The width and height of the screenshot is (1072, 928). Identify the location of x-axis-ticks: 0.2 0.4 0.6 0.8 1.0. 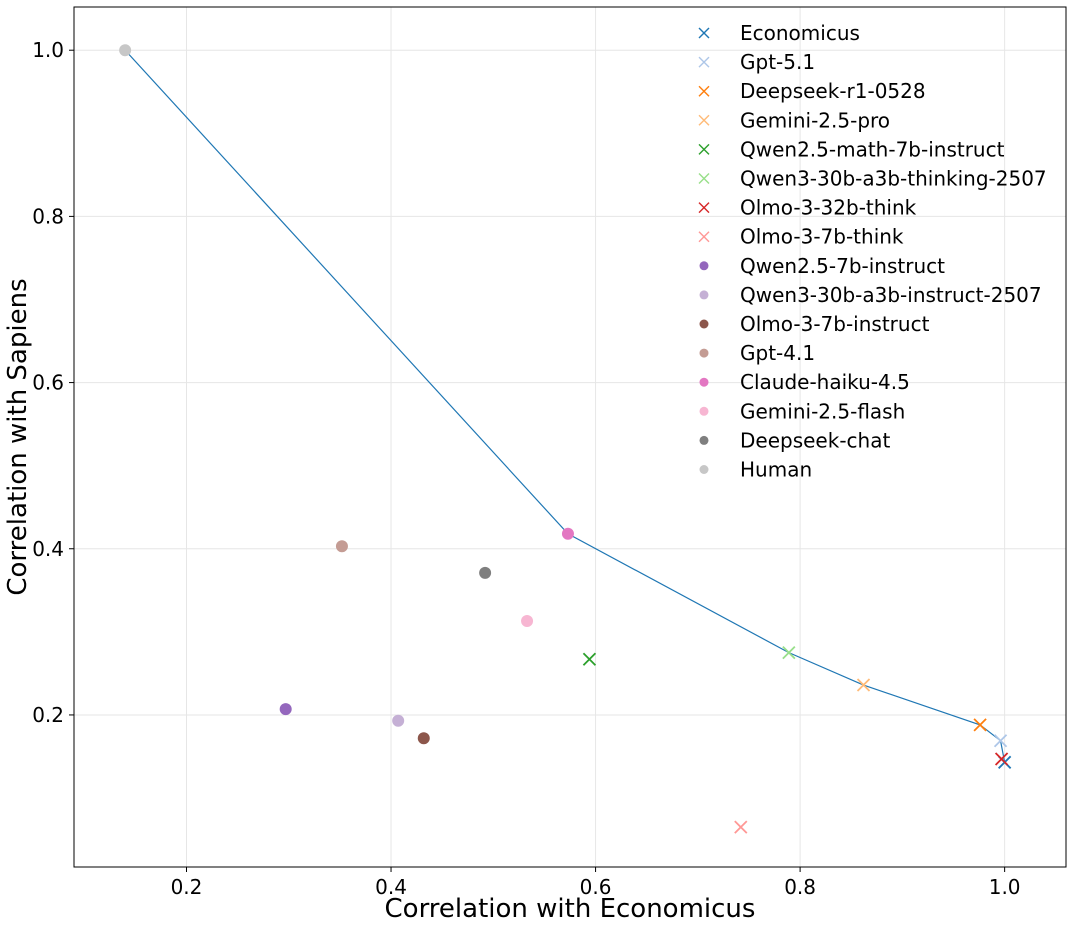
(596, 883).